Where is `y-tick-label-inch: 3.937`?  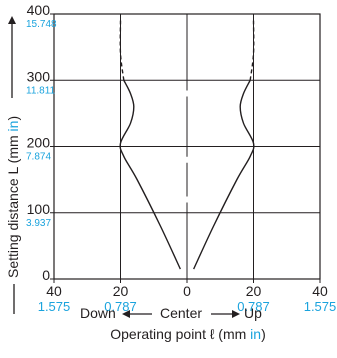
y-tick-label-inch: 3.937 is located at coordinates (38, 223).